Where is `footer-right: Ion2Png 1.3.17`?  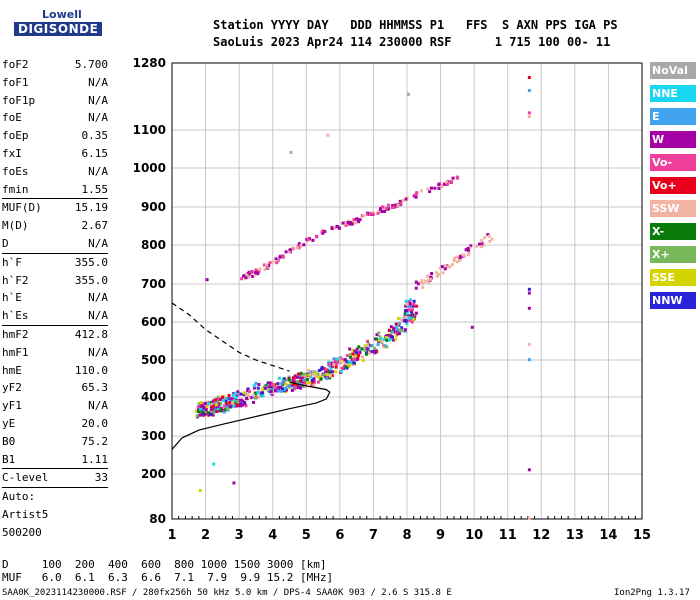
footer-right: Ion2Png 1.3.17 is located at coordinates (652, 593).